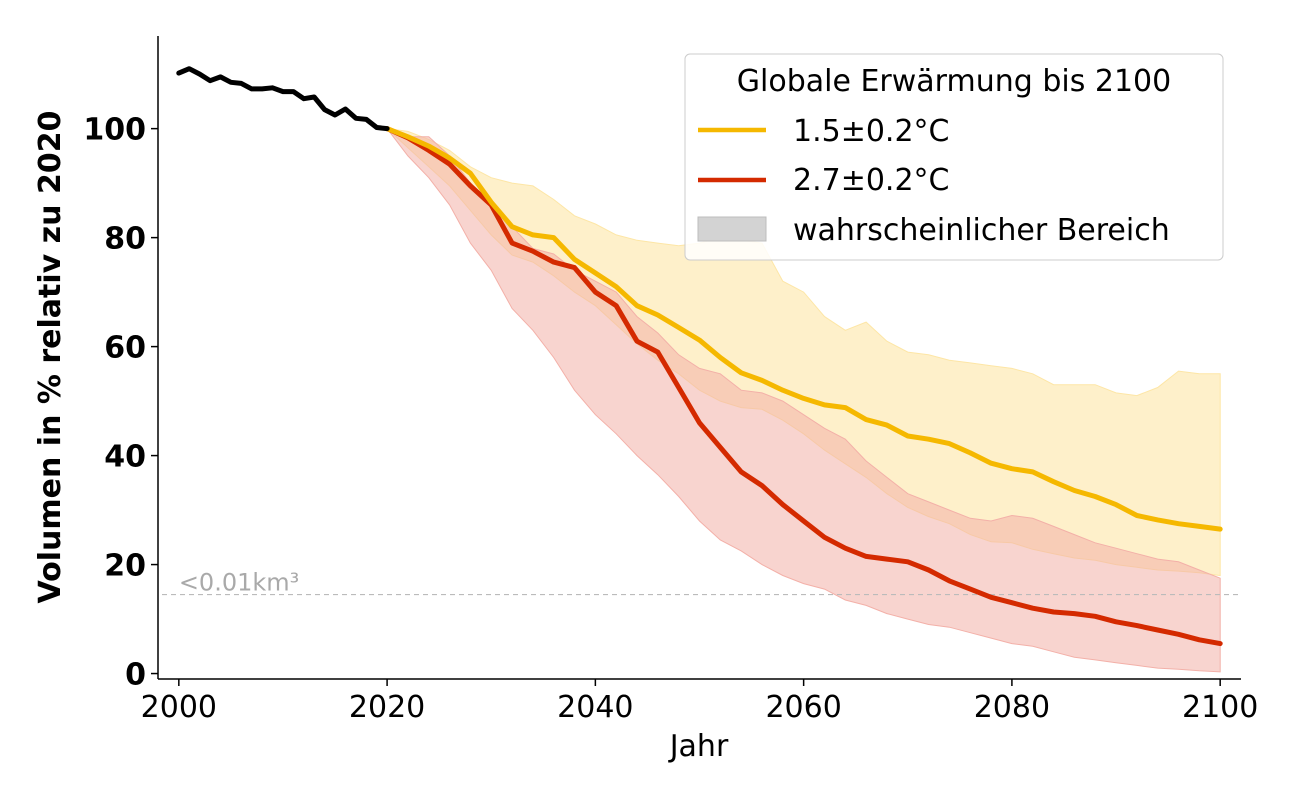 The image size is (1300, 800). What do you see at coordinates (1012, 707) in the screenshot?
I see `x-tick-label: 2080` at bounding box center [1012, 707].